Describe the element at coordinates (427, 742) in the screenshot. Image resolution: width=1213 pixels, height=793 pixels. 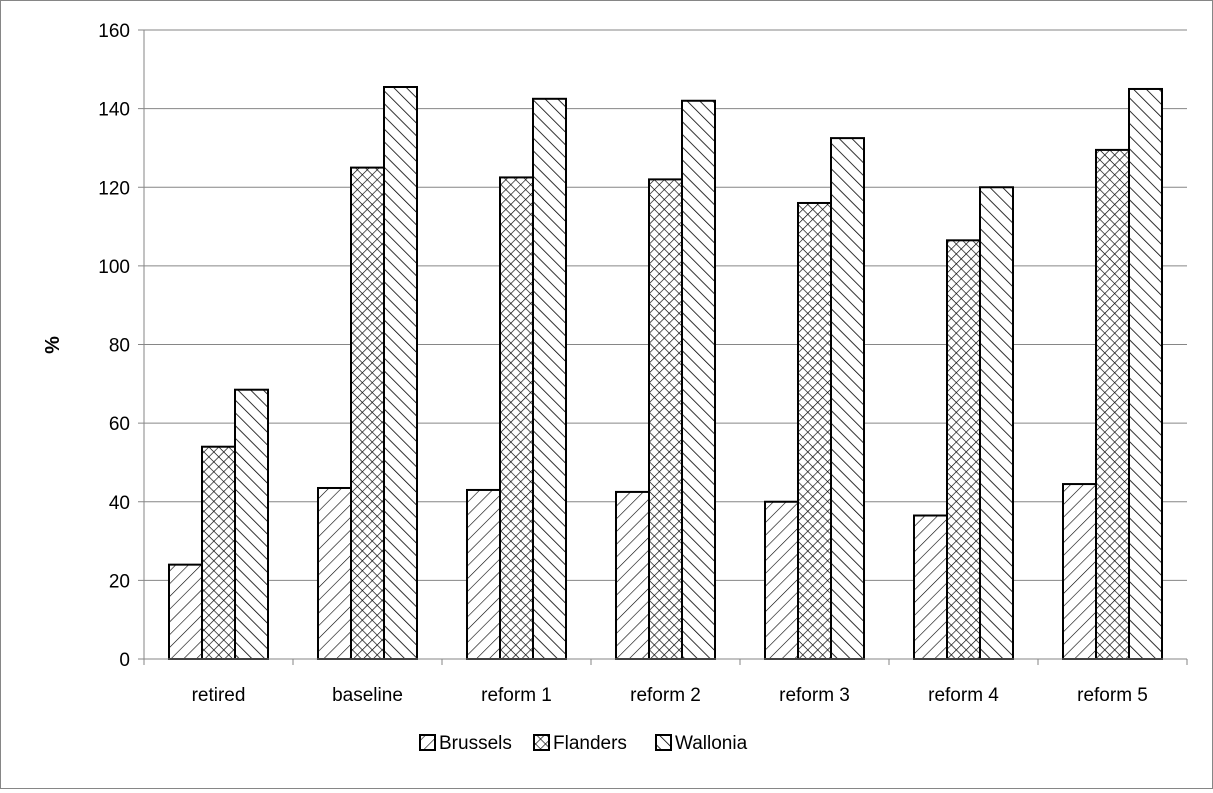
I see `legend-swatch-brussels` at that location.